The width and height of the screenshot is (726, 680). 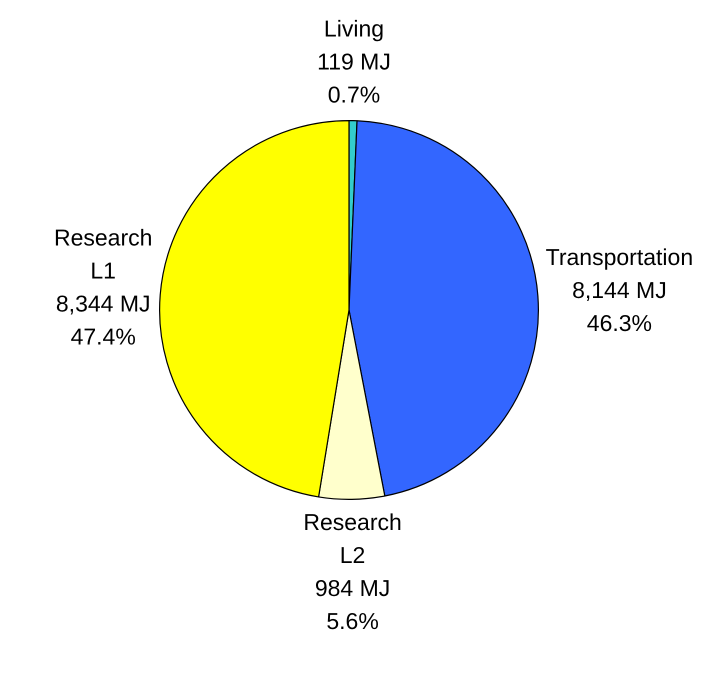 What do you see at coordinates (103, 254) in the screenshot?
I see `slice-label: Research L1` at bounding box center [103, 254].